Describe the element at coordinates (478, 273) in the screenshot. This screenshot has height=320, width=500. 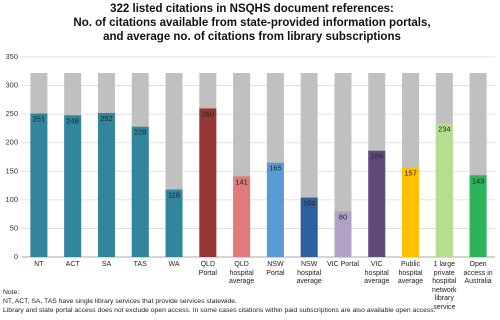
I see `x-tick-label: Open access in Australia` at that location.